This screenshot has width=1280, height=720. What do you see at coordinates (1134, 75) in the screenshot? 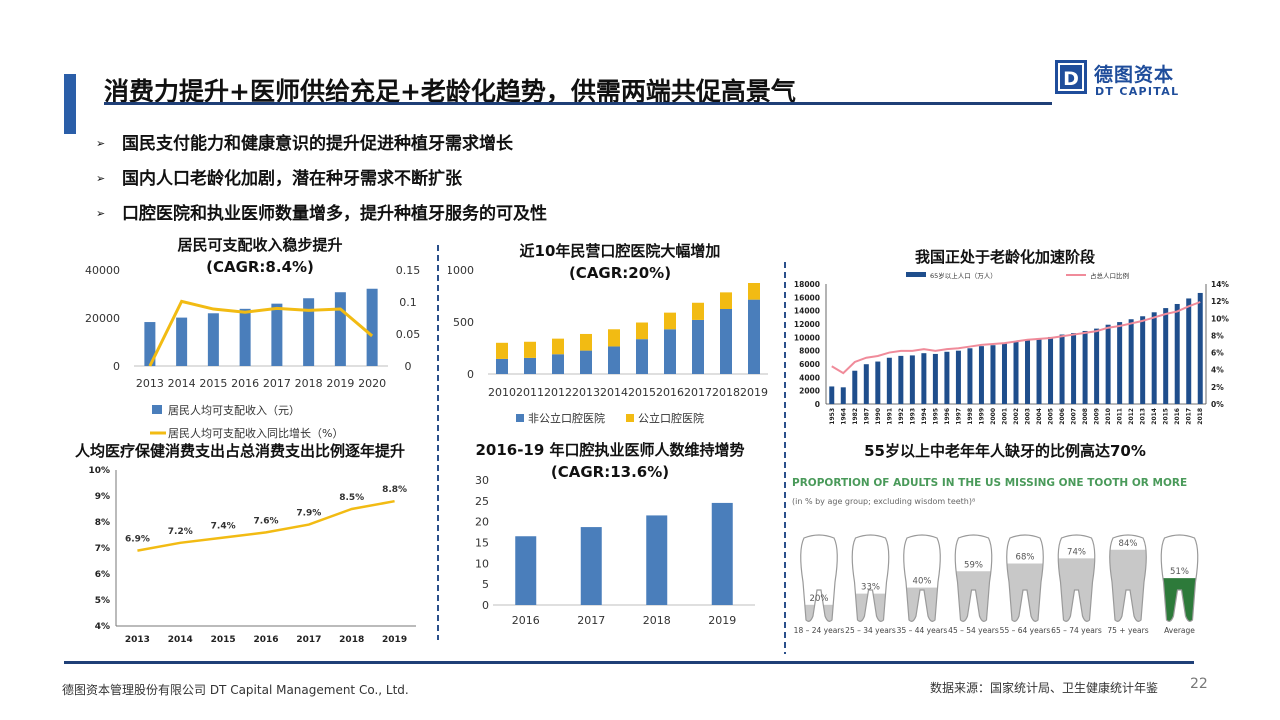
I see `logo-text-cn: 德图资本` at bounding box center [1134, 75].